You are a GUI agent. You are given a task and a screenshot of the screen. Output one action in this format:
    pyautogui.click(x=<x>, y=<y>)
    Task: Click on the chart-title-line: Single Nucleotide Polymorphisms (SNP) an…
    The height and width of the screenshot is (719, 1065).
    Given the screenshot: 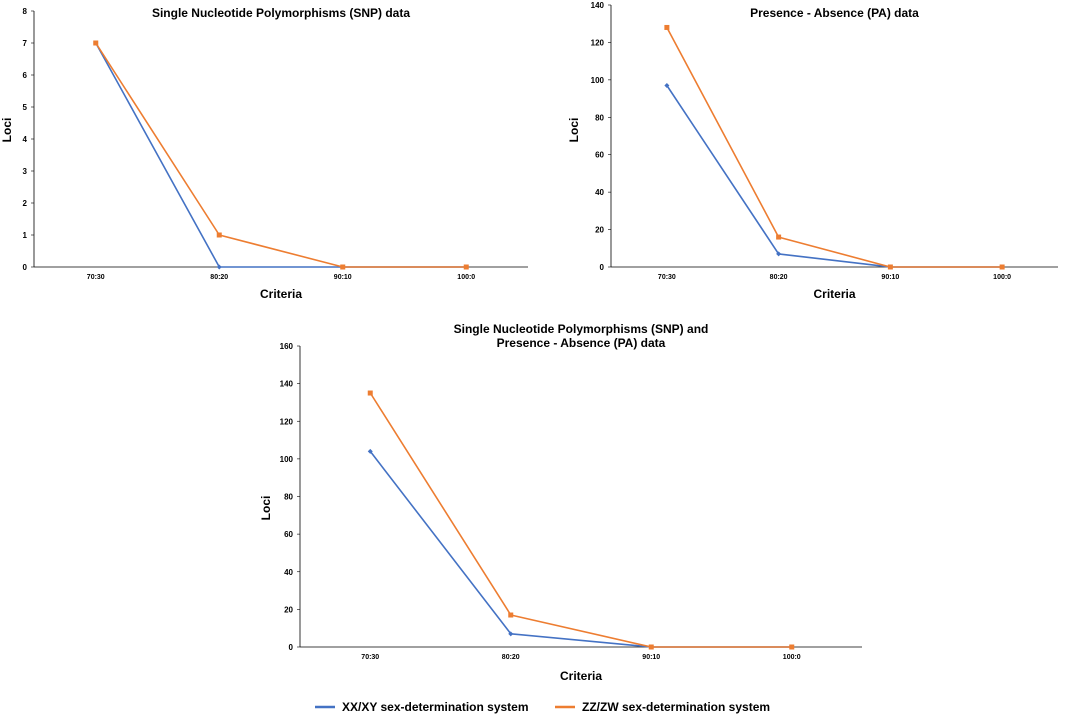 What is the action you would take?
    pyautogui.click(x=581, y=329)
    